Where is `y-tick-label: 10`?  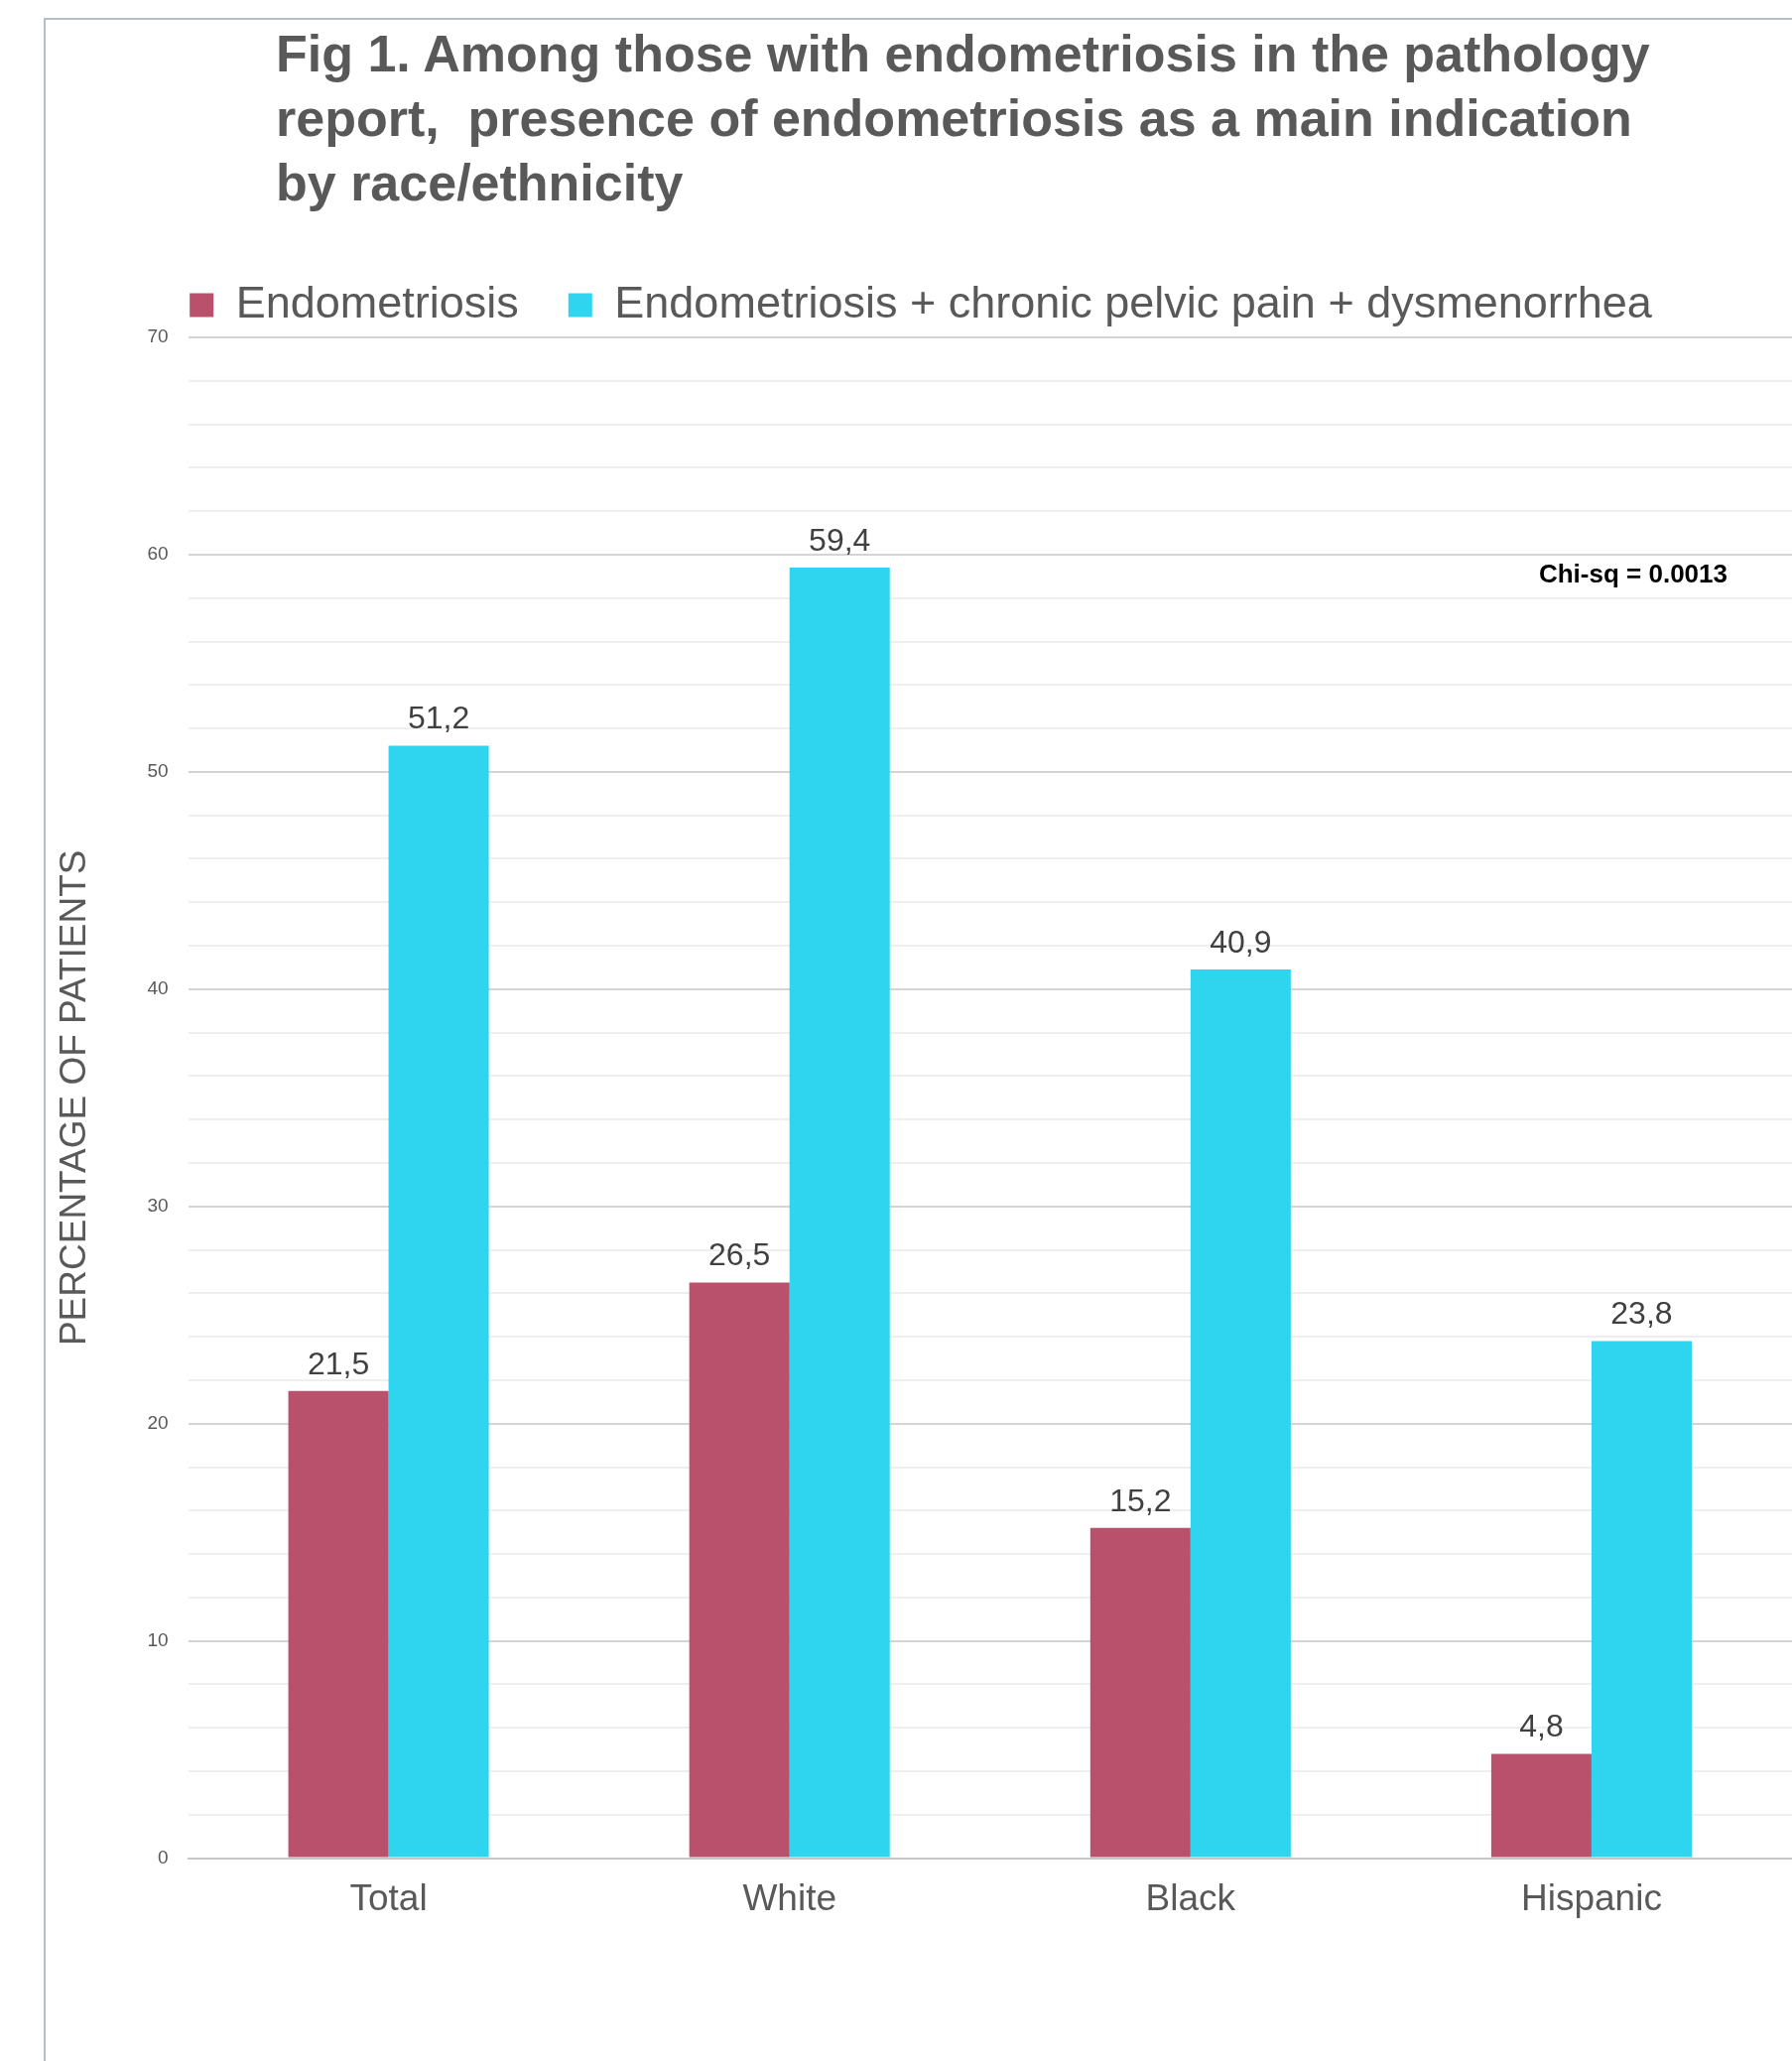
y-tick-label: 10 is located at coordinates (158, 1639).